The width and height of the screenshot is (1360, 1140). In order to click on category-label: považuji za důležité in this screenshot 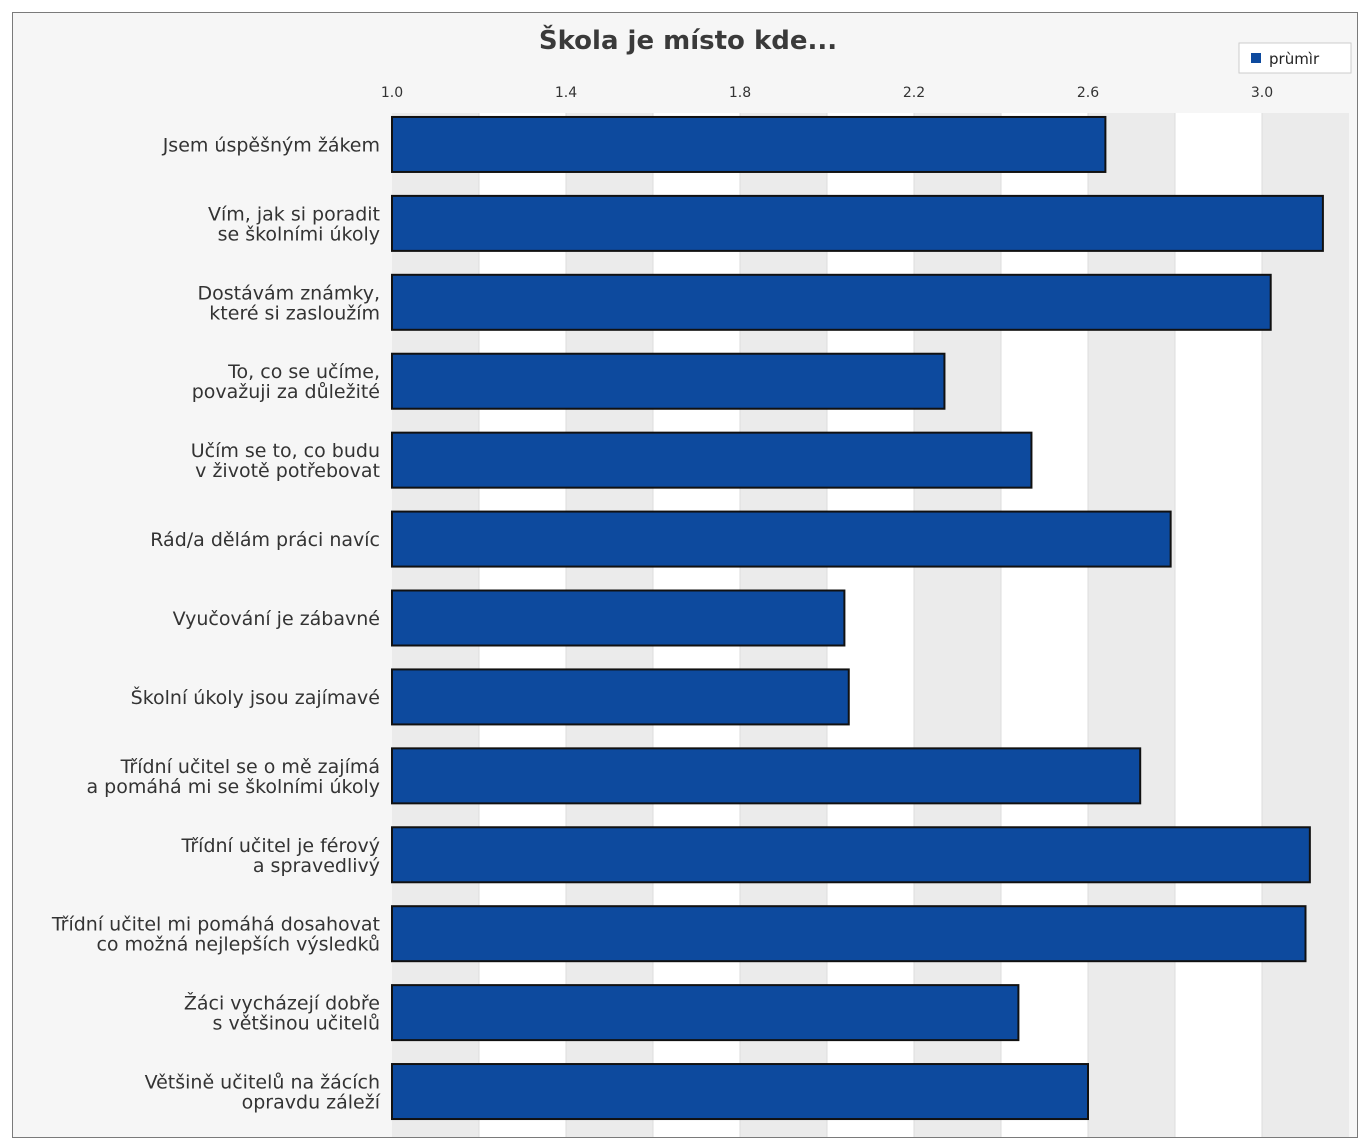, I will do `click(286, 392)`.